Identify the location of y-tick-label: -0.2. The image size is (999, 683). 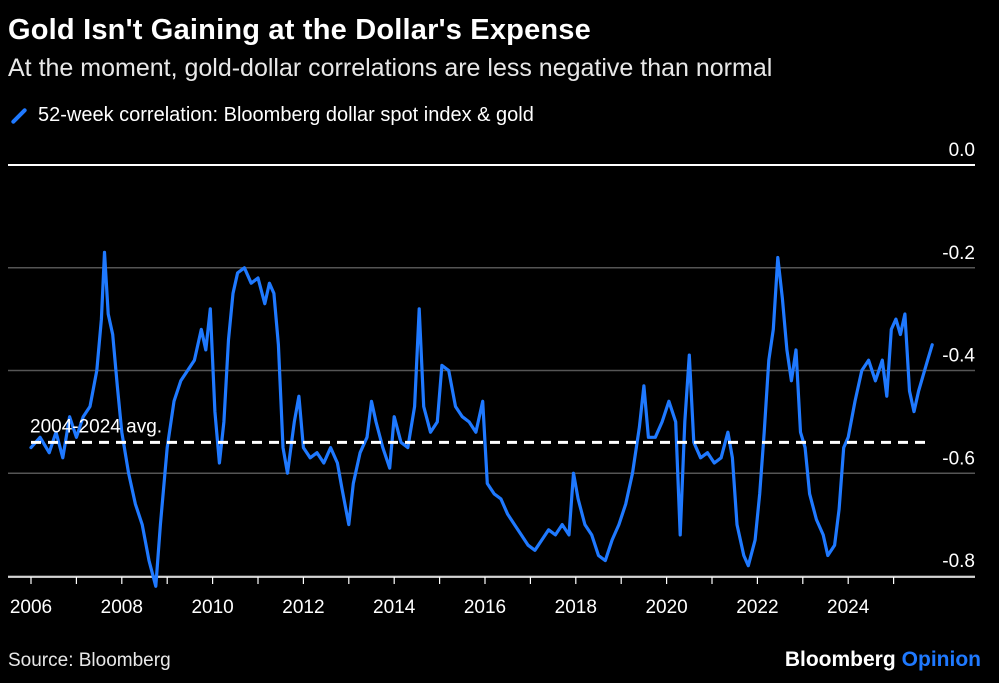
(958, 253).